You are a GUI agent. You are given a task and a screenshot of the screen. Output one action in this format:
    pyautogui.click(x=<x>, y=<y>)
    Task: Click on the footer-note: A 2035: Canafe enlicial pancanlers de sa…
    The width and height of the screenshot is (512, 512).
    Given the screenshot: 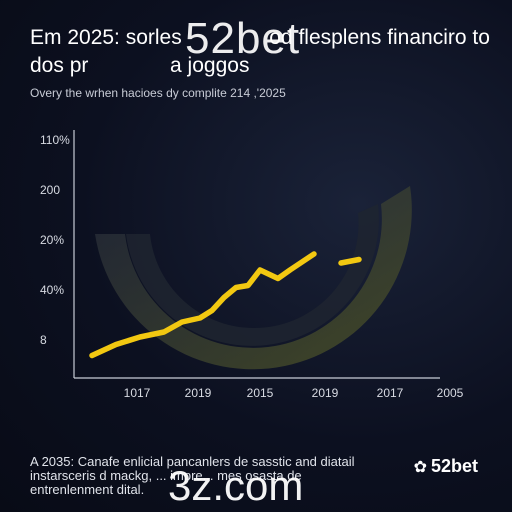 What is the action you would take?
    pyautogui.click(x=192, y=475)
    